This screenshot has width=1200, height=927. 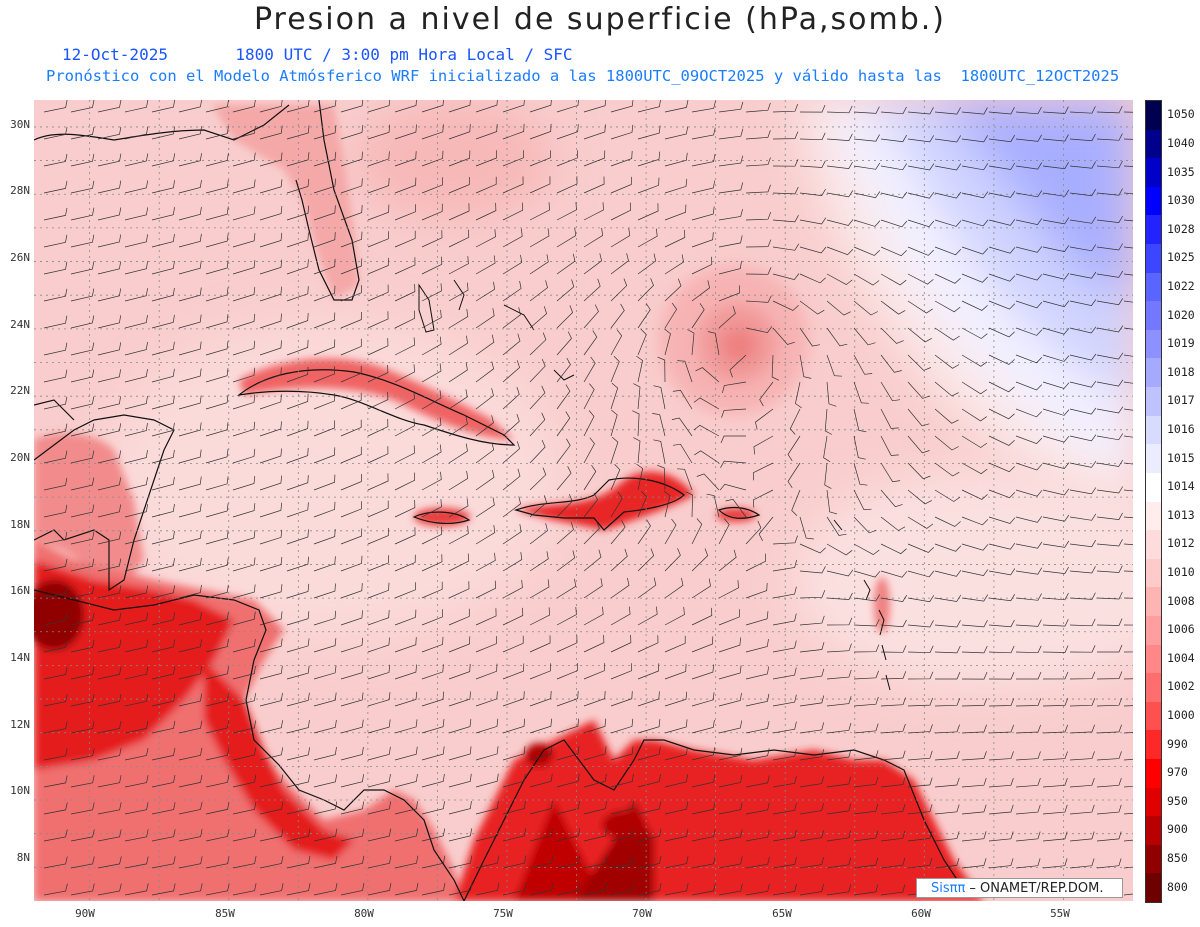 What do you see at coordinates (1181, 486) in the screenshot?
I see `colorbar-label: 1014` at bounding box center [1181, 486].